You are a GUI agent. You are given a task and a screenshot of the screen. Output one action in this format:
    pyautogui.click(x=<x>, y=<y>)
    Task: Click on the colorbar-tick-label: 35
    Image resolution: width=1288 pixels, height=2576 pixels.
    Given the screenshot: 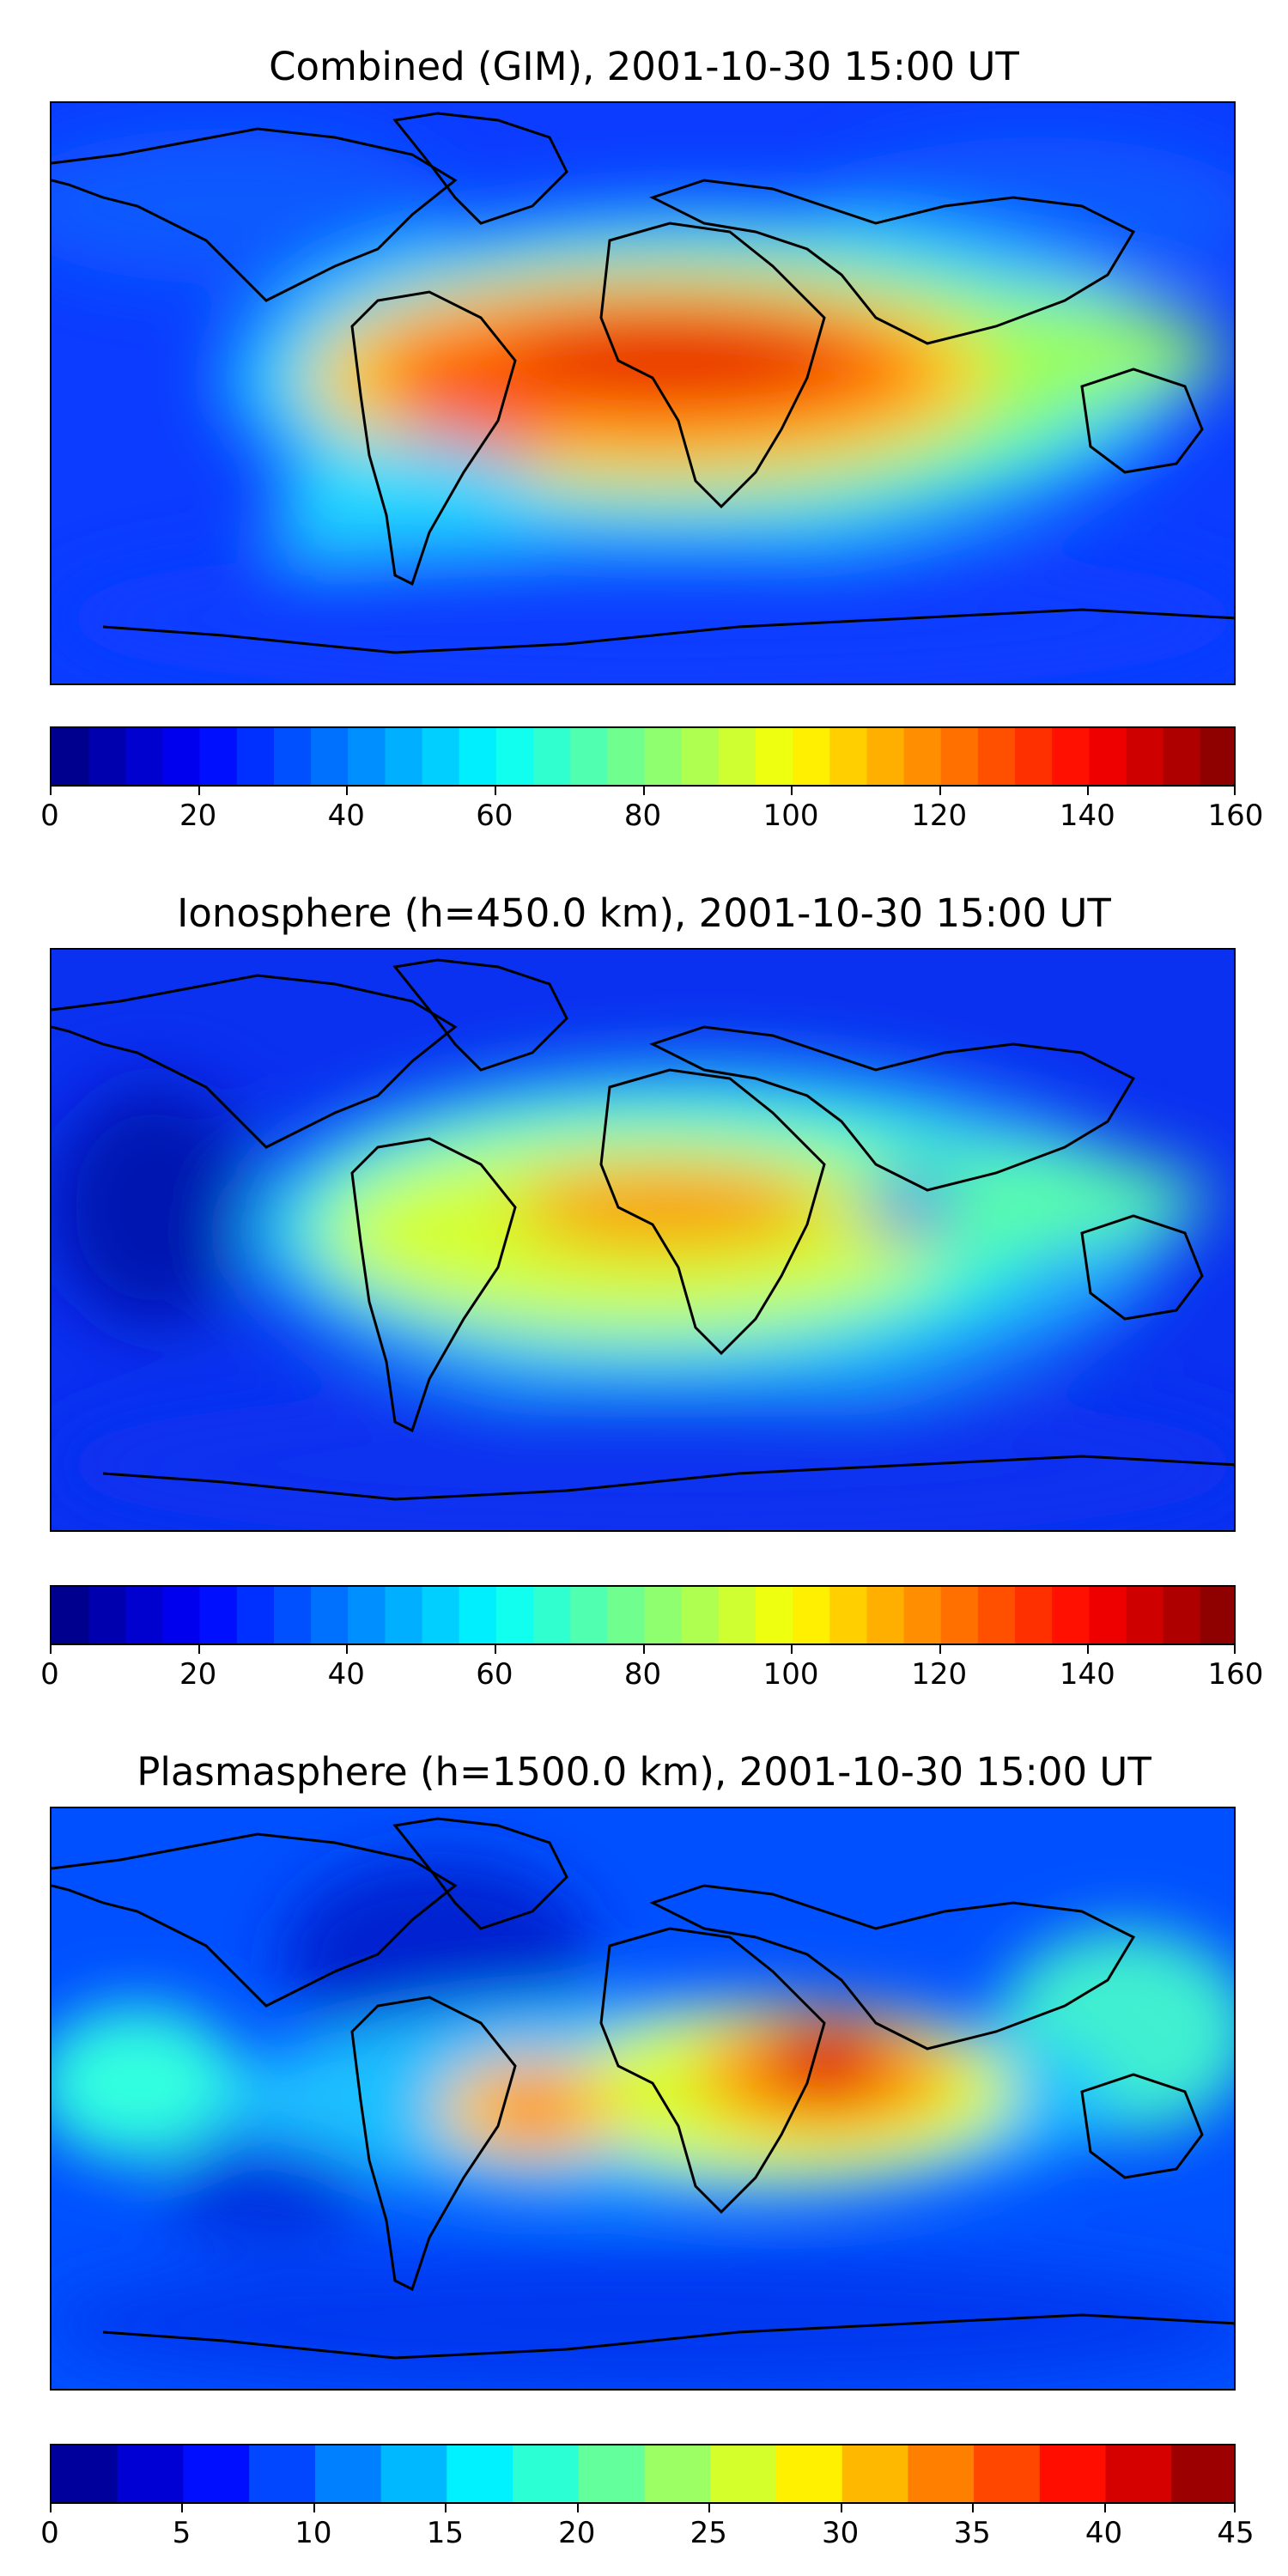 What is the action you would take?
    pyautogui.click(x=972, y=2533)
    